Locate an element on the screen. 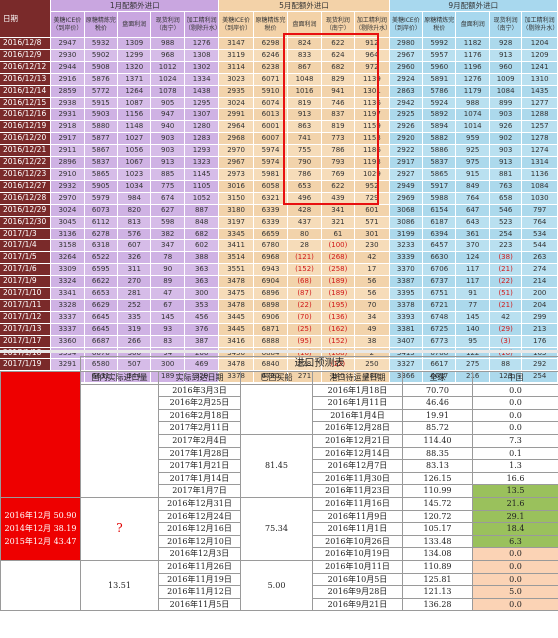 This screenshot has height=638, width=558. table-cell: 3264 is located at coordinates (67, 258).